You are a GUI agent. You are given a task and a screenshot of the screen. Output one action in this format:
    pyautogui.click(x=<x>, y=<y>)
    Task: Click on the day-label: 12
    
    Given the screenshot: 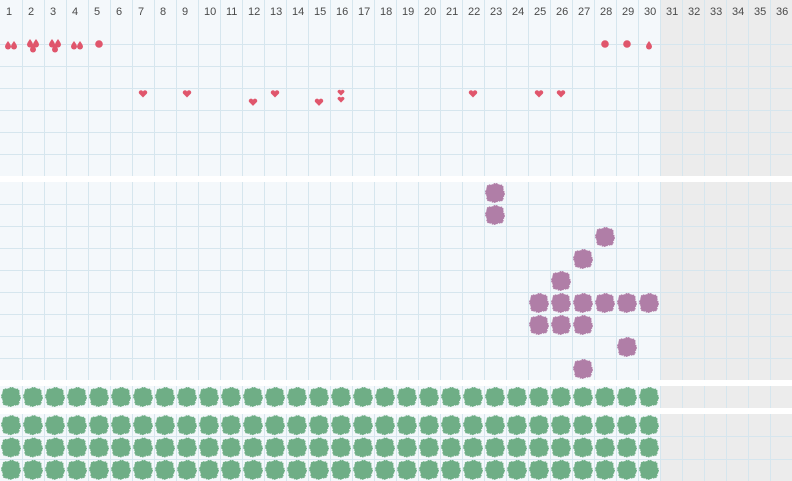 What is the action you would take?
    pyautogui.click(x=254, y=12)
    